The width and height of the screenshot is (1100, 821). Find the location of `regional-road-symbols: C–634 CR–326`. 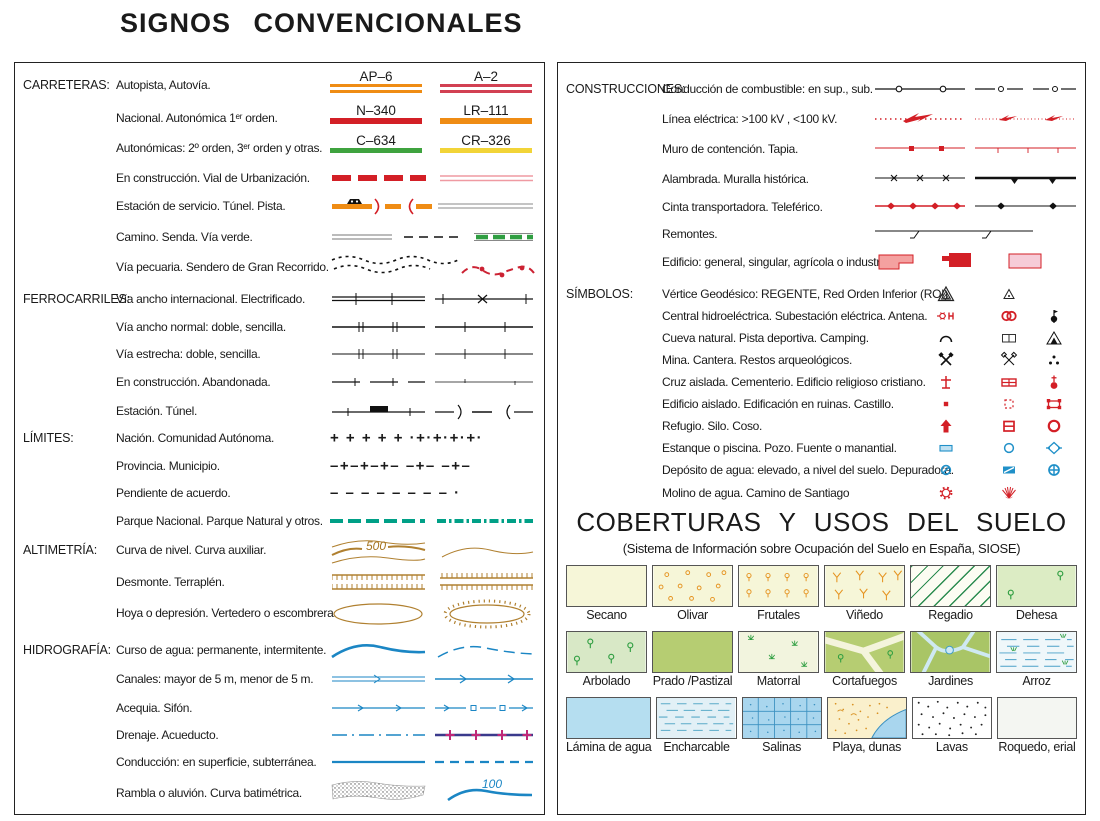

regional-road-symbols: C–634 CR–326 is located at coordinates (433, 148).